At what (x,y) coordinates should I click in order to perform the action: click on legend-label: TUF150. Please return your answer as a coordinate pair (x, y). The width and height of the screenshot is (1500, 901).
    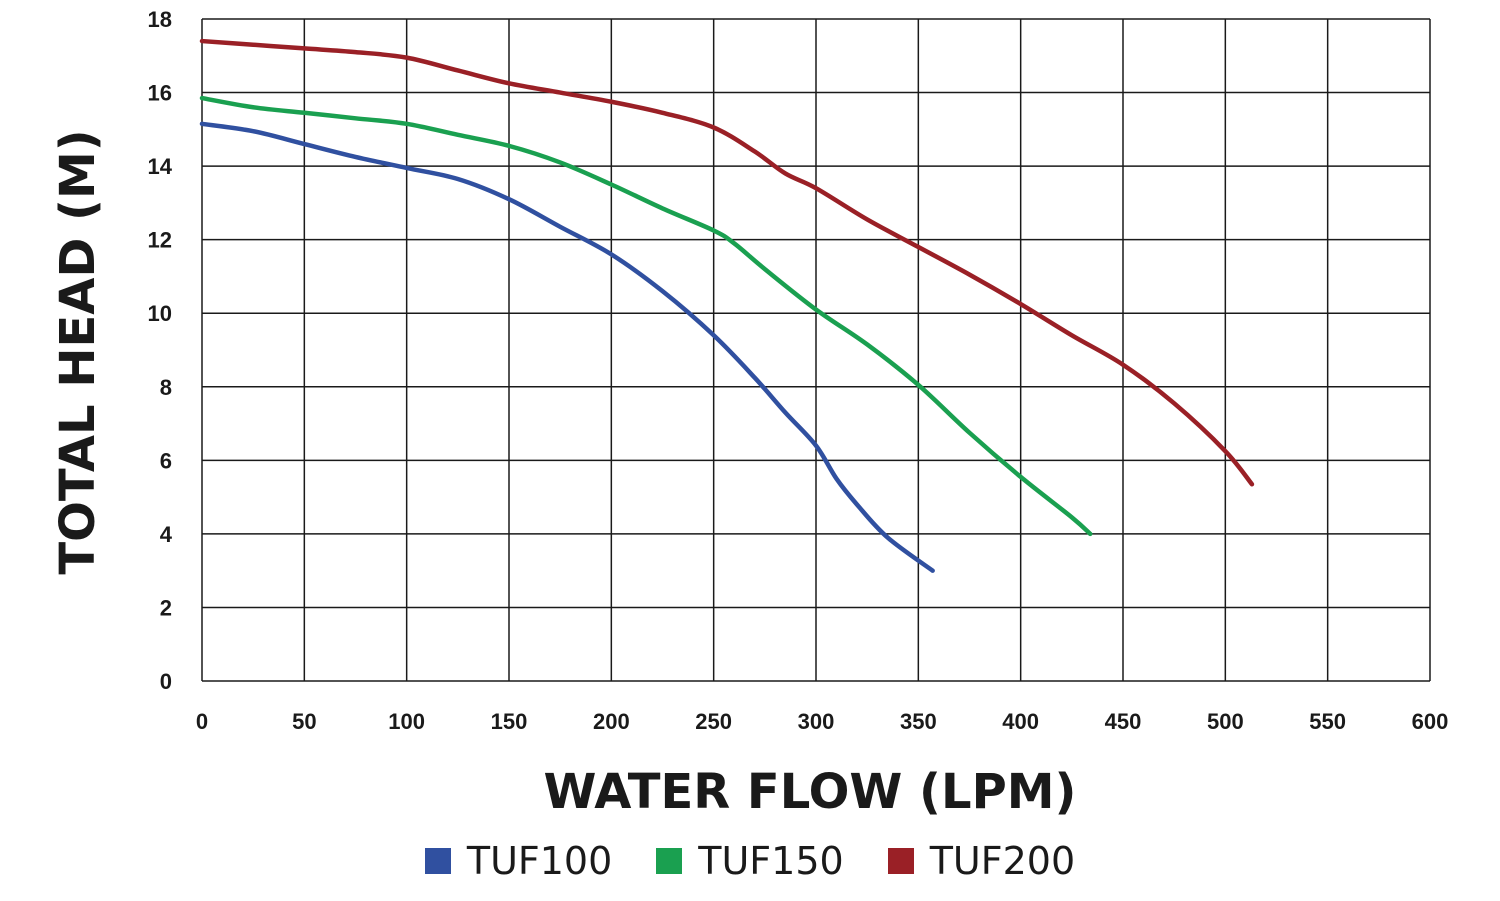
    Looking at the image, I should click on (771, 861).